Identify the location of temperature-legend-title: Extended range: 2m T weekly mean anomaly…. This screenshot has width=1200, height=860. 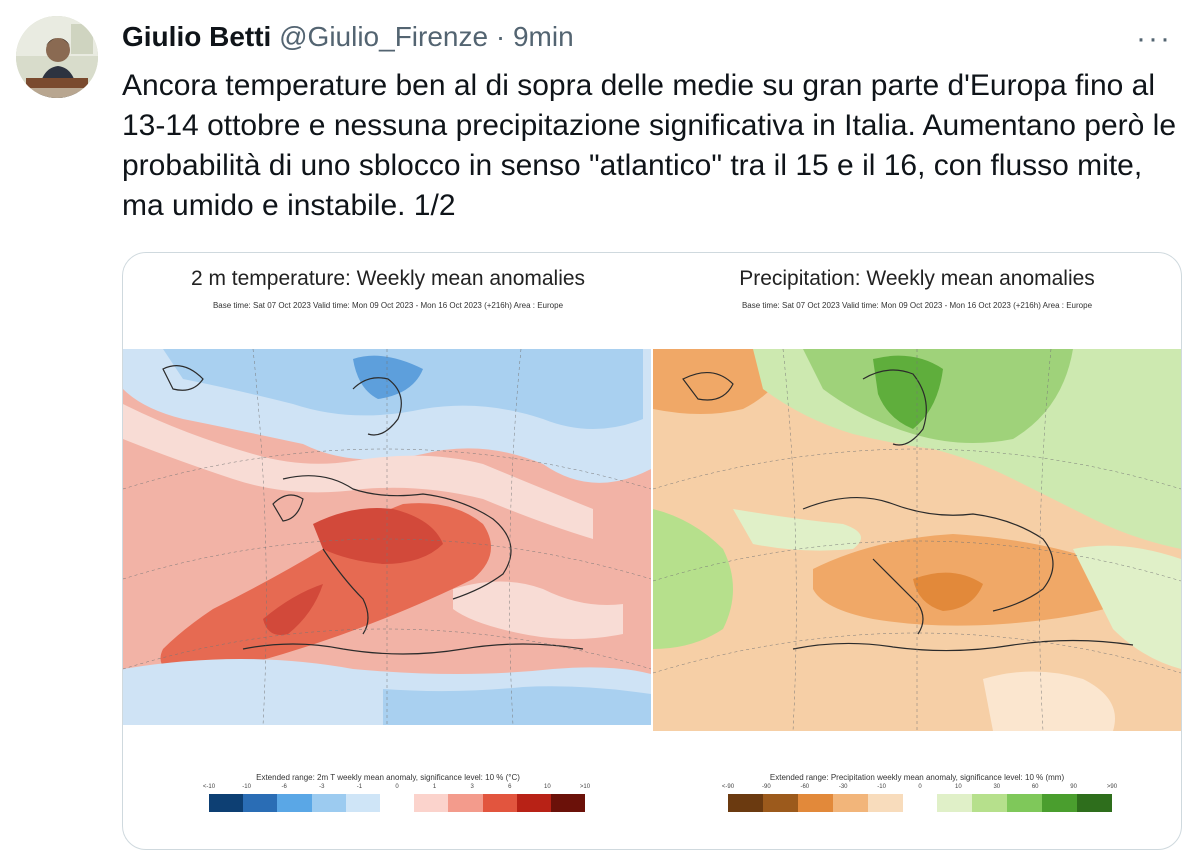
(388, 777).